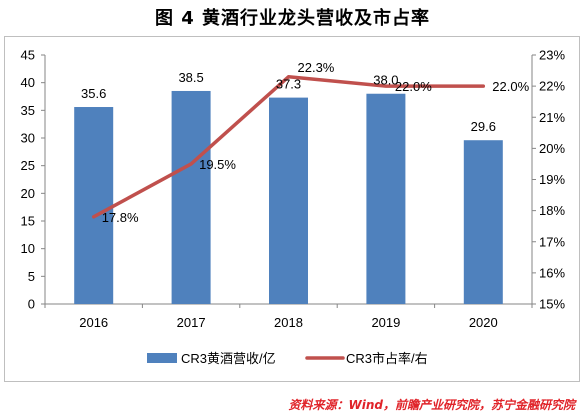 The width and height of the screenshot is (585, 416). Describe the element at coordinates (190, 77) in the screenshot. I see `bar-data-label: 38.5` at that location.